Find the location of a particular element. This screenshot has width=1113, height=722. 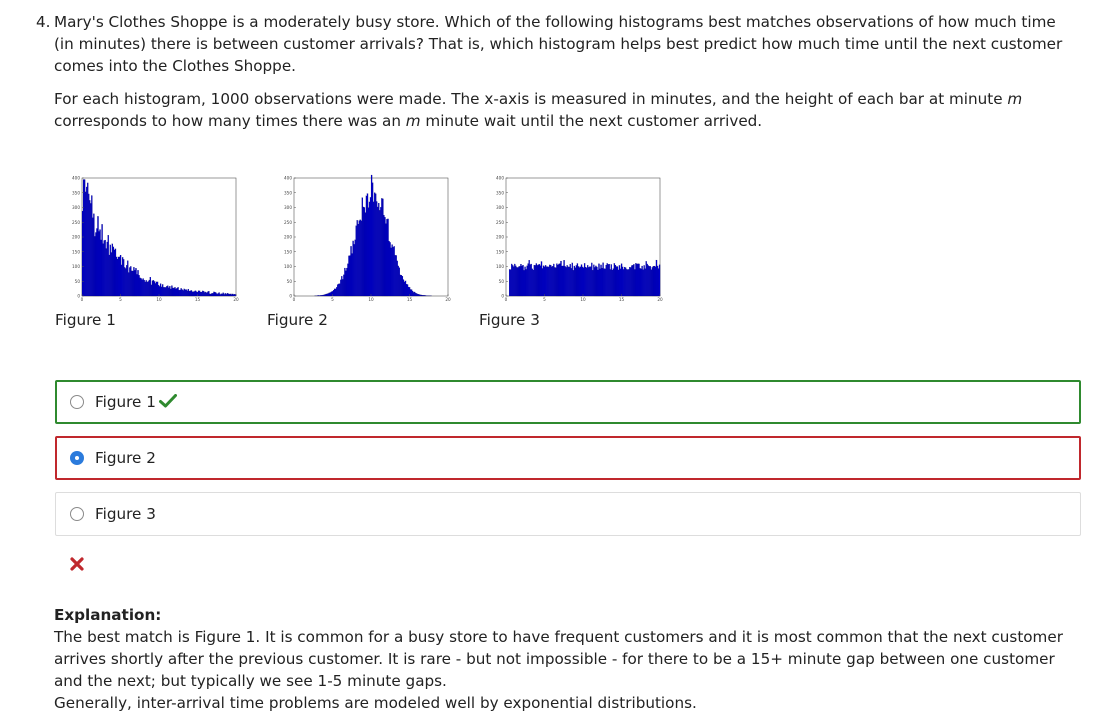

option-label: Figure 1 is located at coordinates (125, 402).